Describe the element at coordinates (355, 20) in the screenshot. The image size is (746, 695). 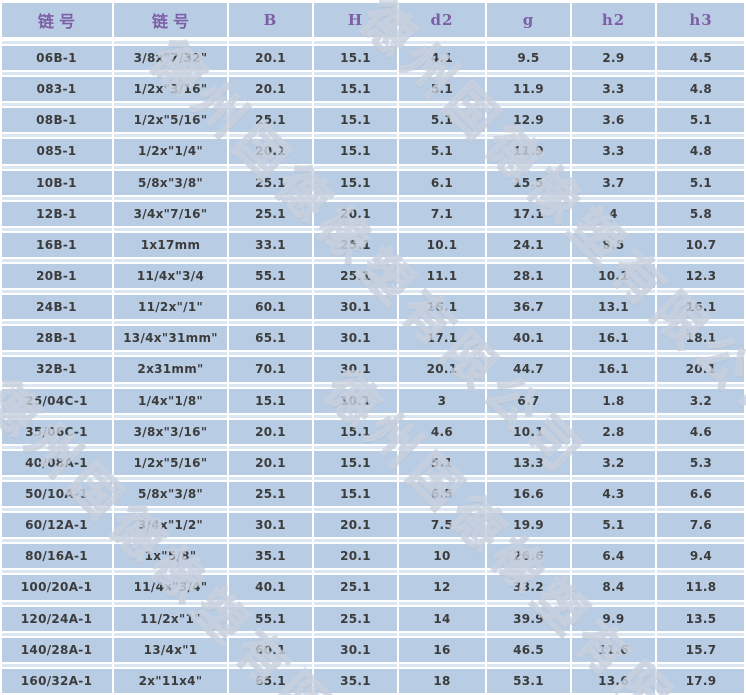
I see `header-col-h: H` at that location.